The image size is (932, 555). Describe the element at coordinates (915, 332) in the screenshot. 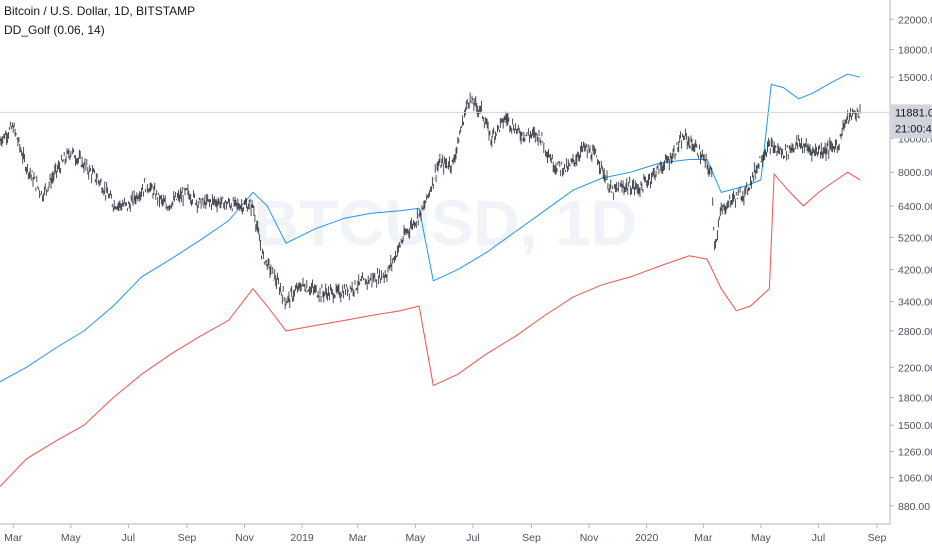

I see `price-axis-tick-label: 2800.00` at that location.